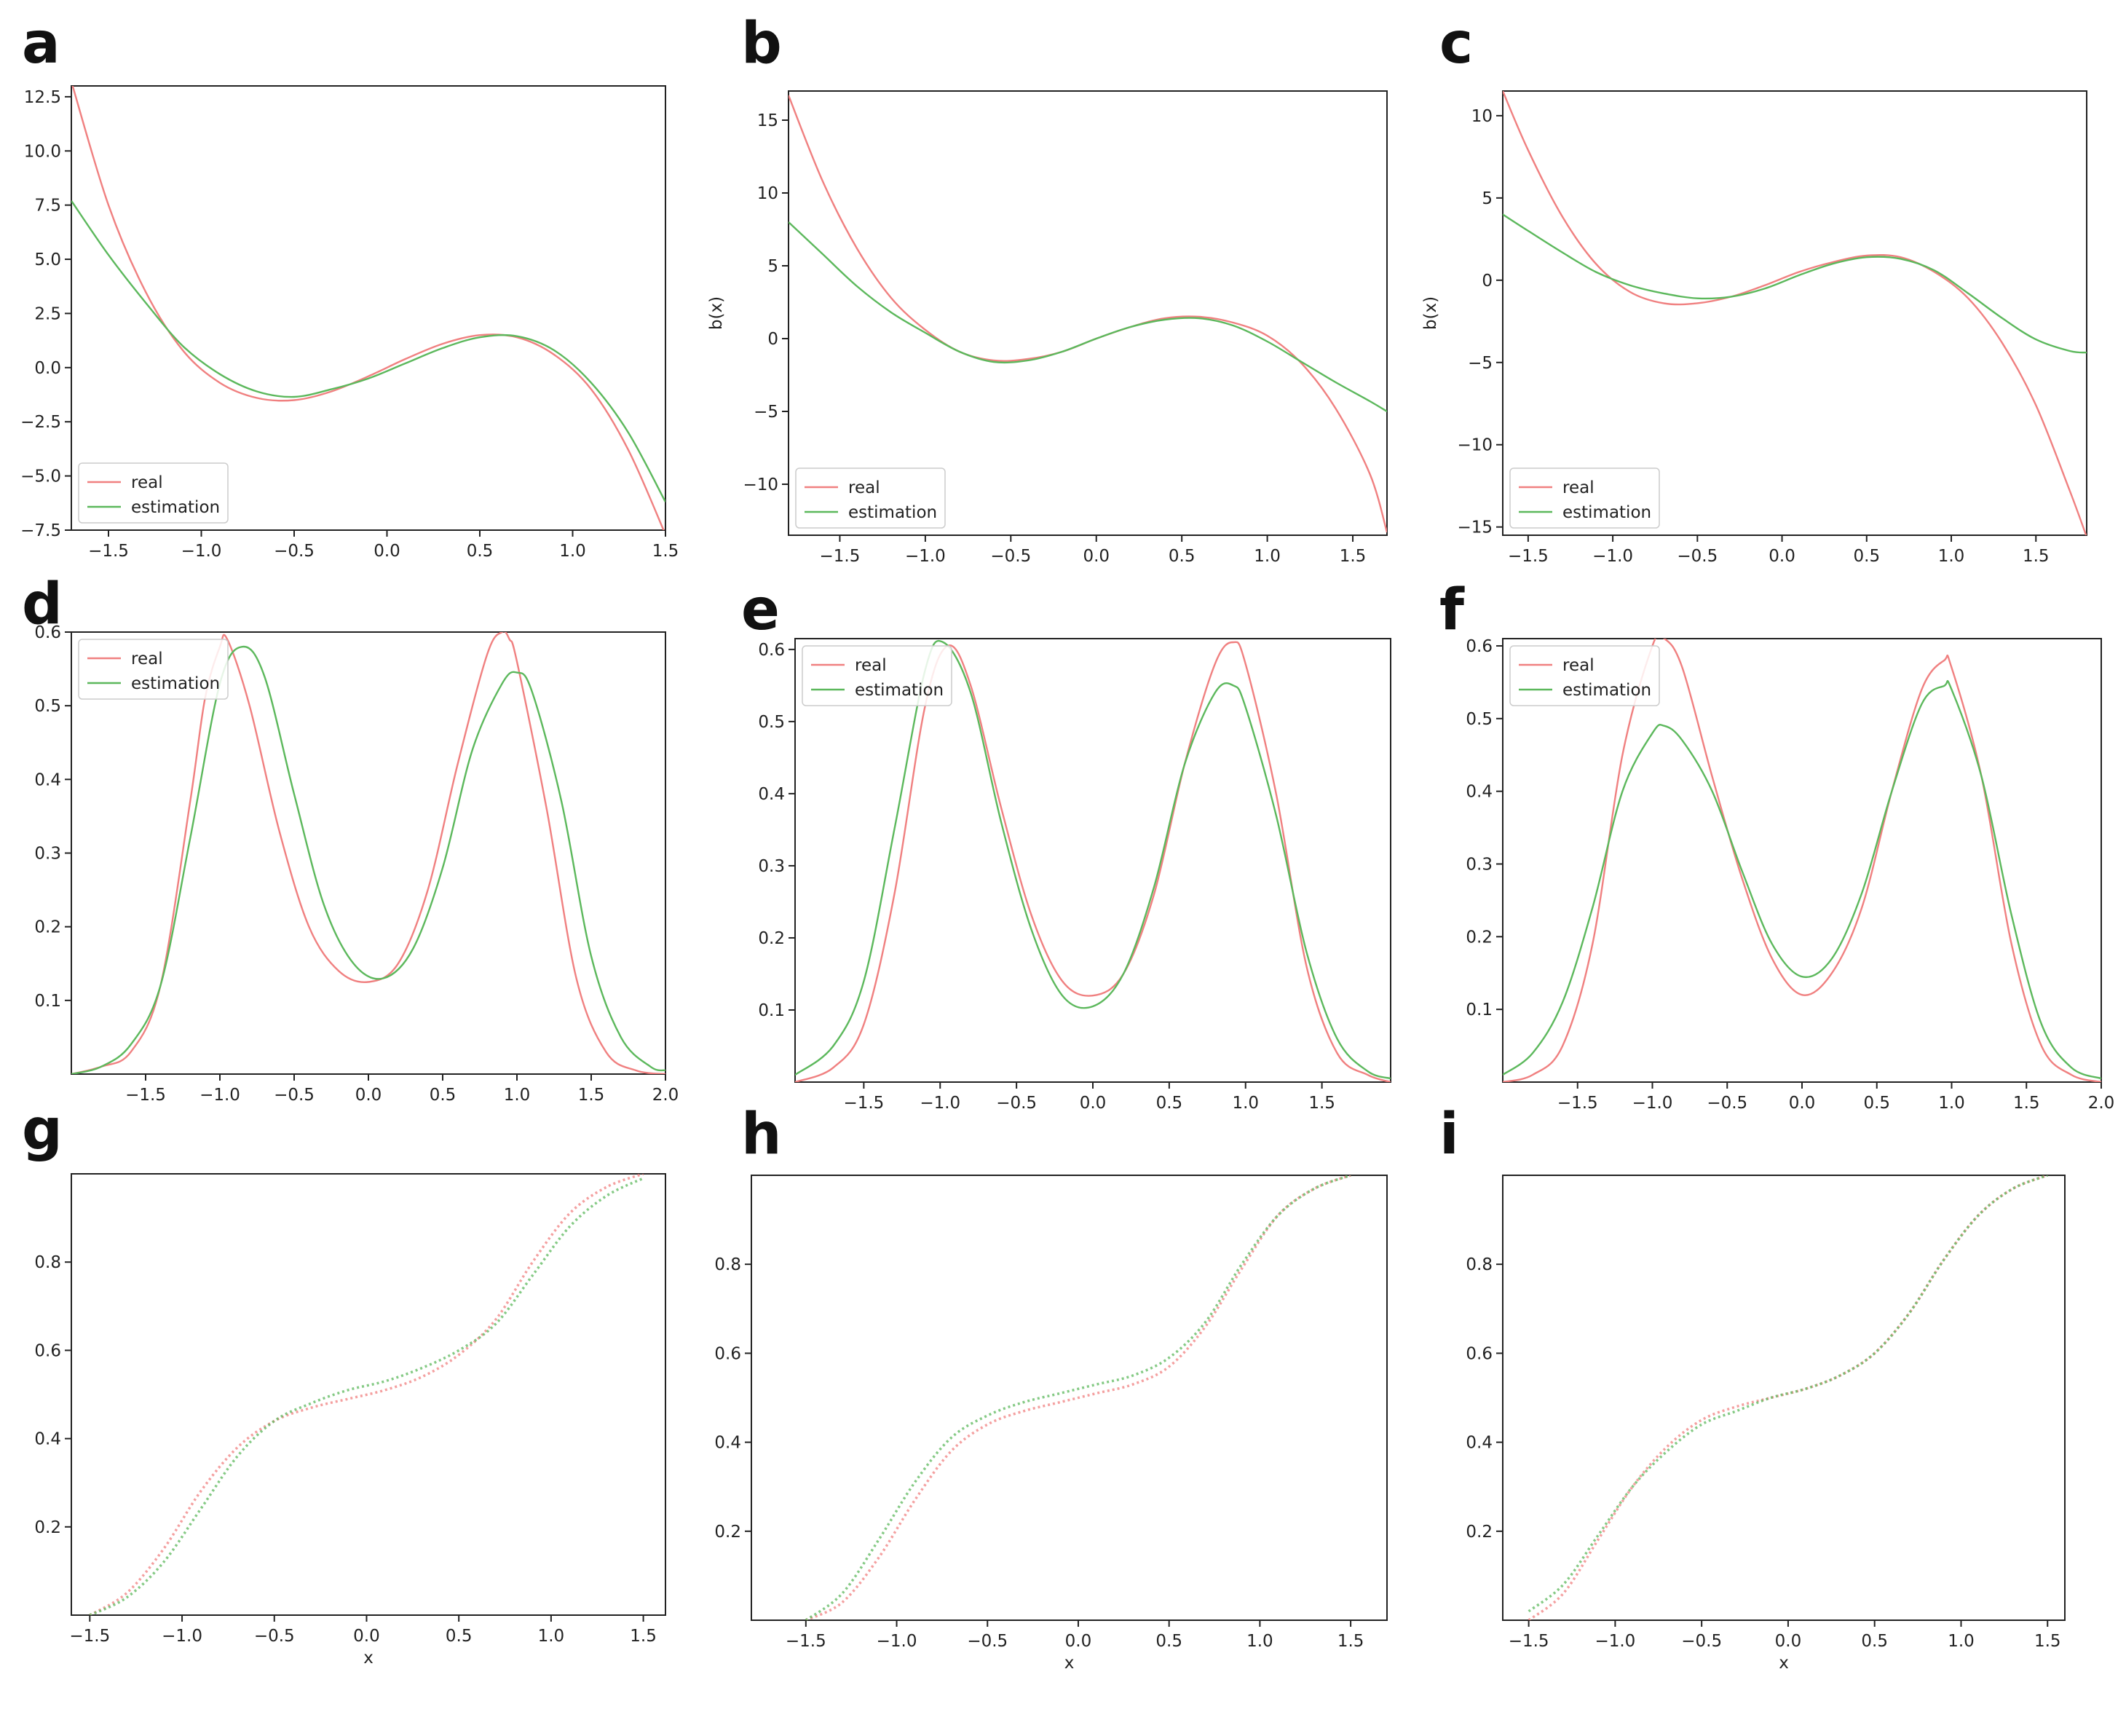 The height and width of the screenshot is (1736, 2126). I want to click on panel-letter: d, so click(42, 605).